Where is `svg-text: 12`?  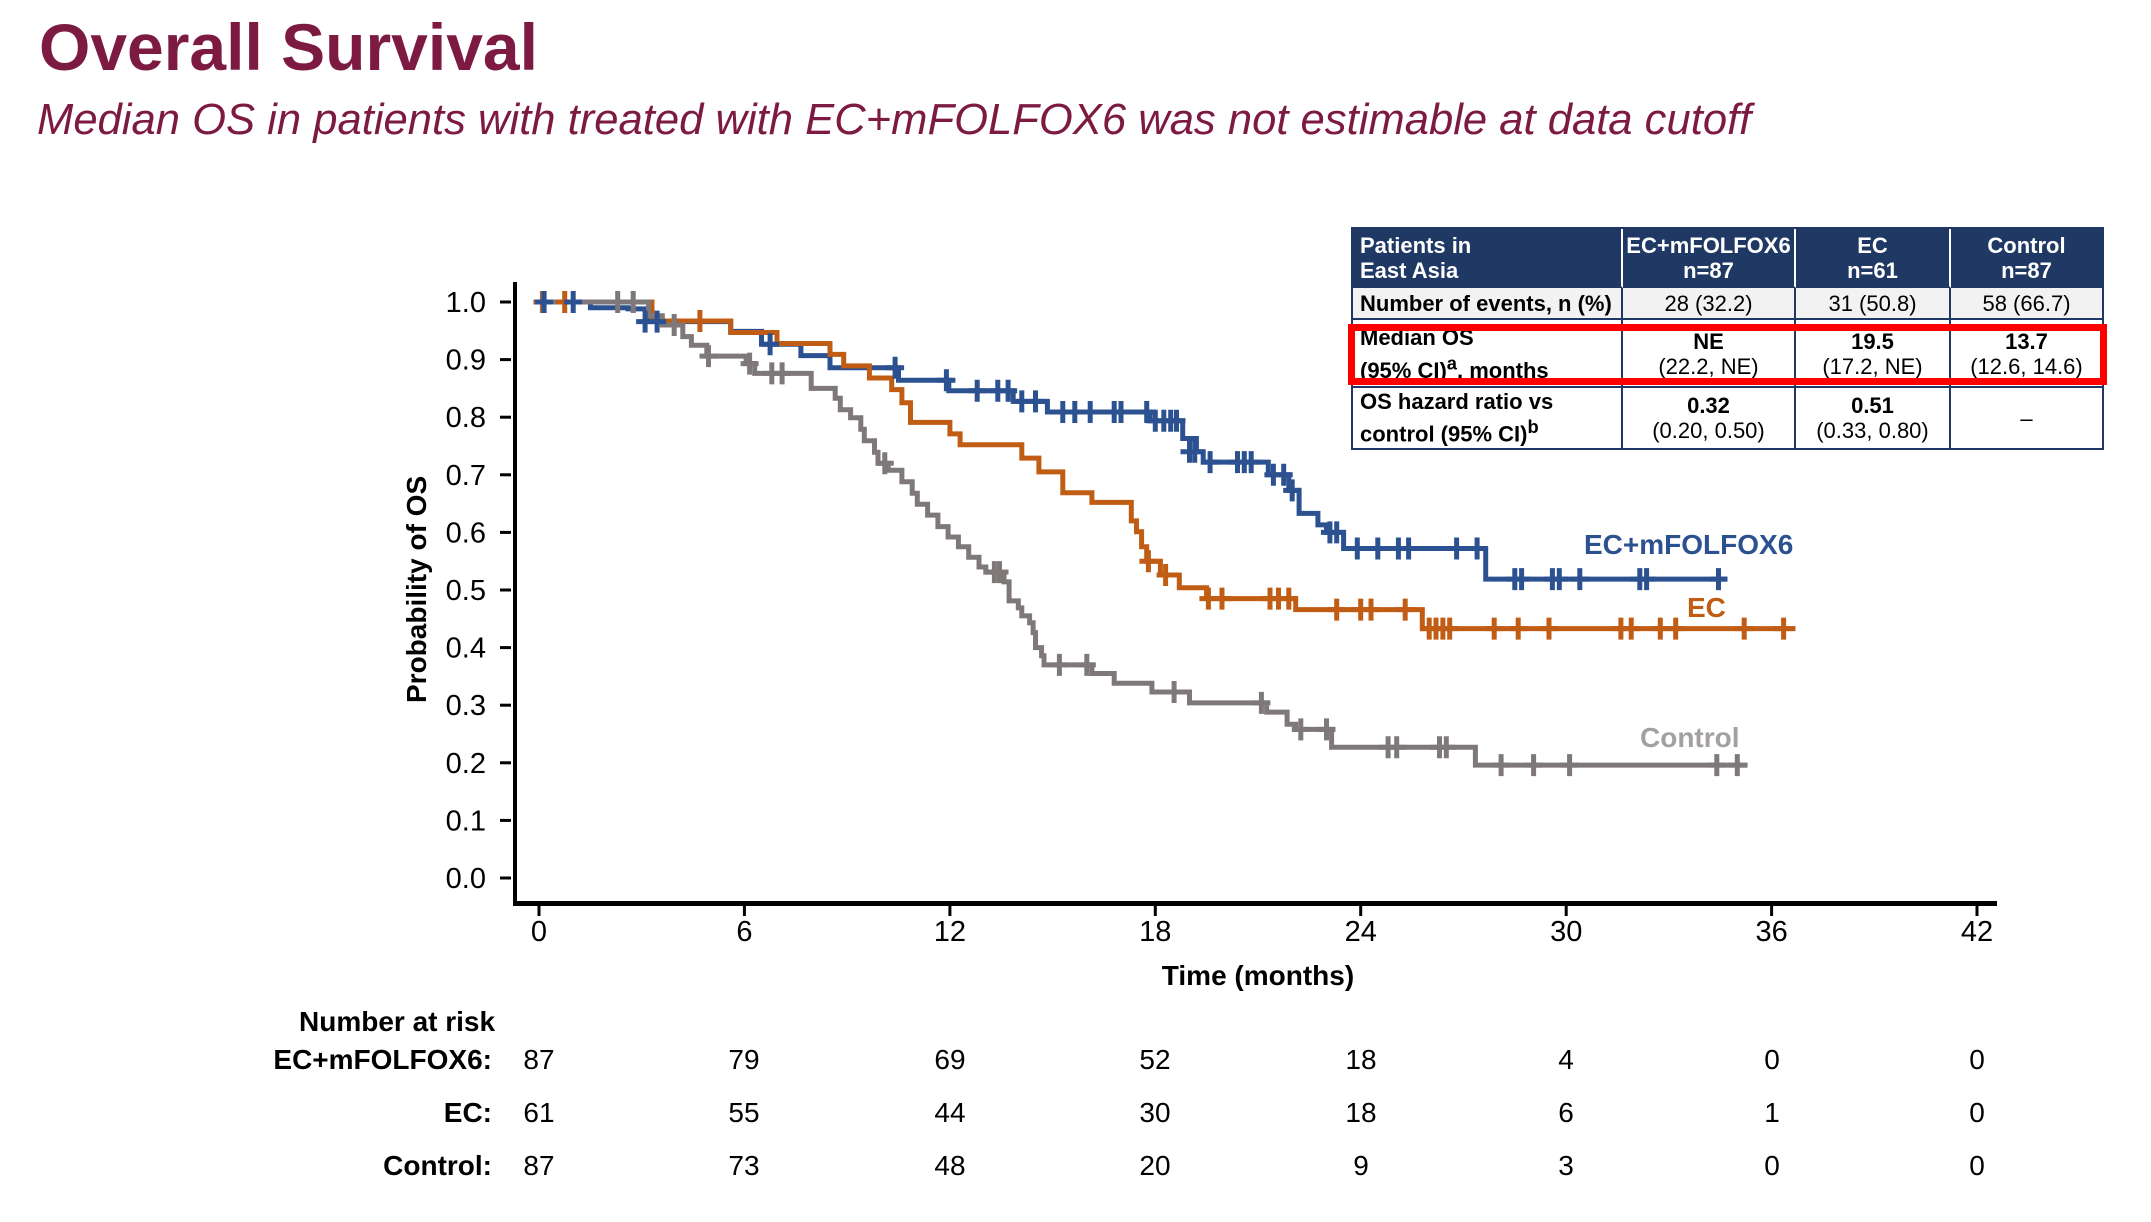 svg-text: 12 is located at coordinates (950, 932).